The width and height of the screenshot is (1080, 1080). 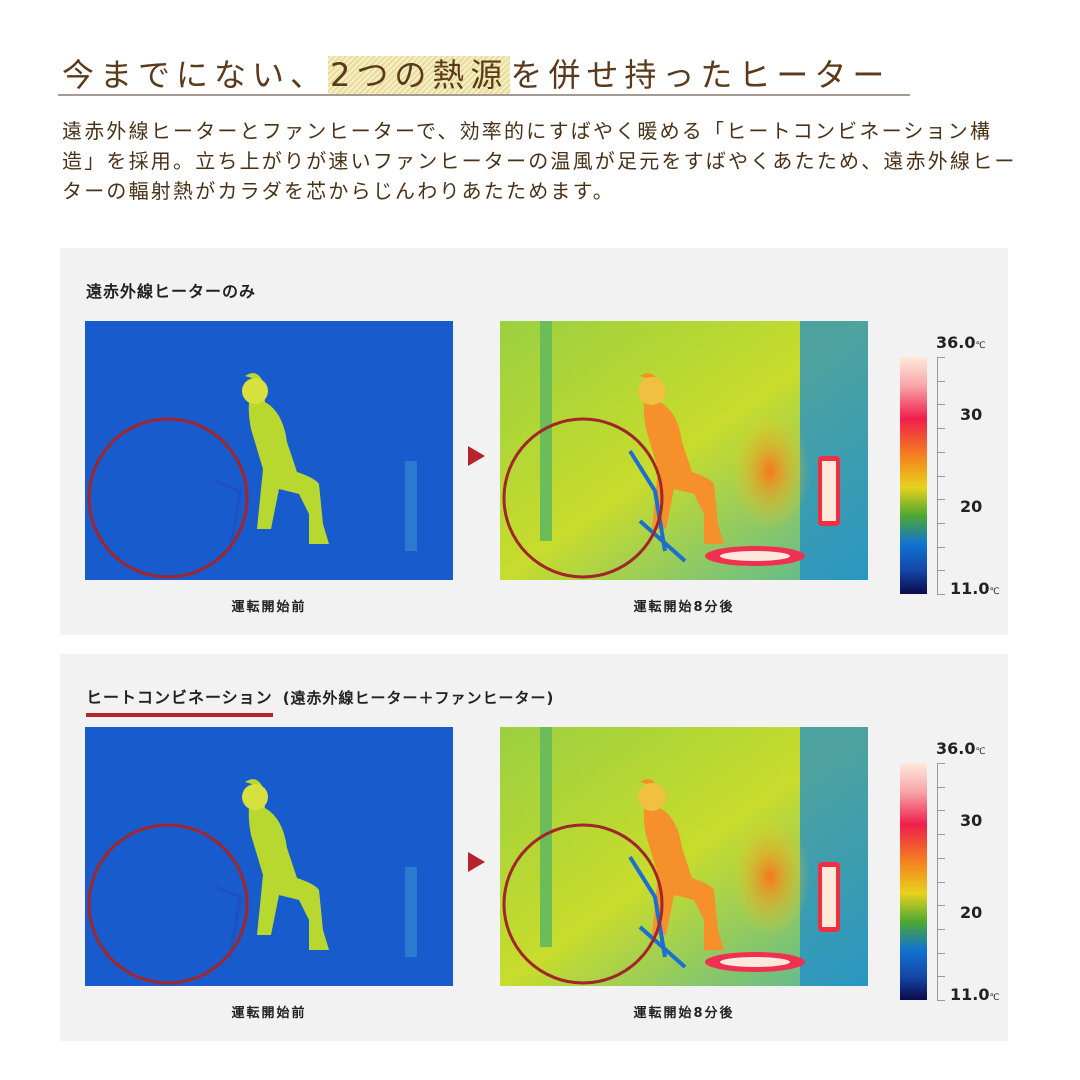 I want to click on title-highlight: 2つの熱源, so click(x=419, y=75).